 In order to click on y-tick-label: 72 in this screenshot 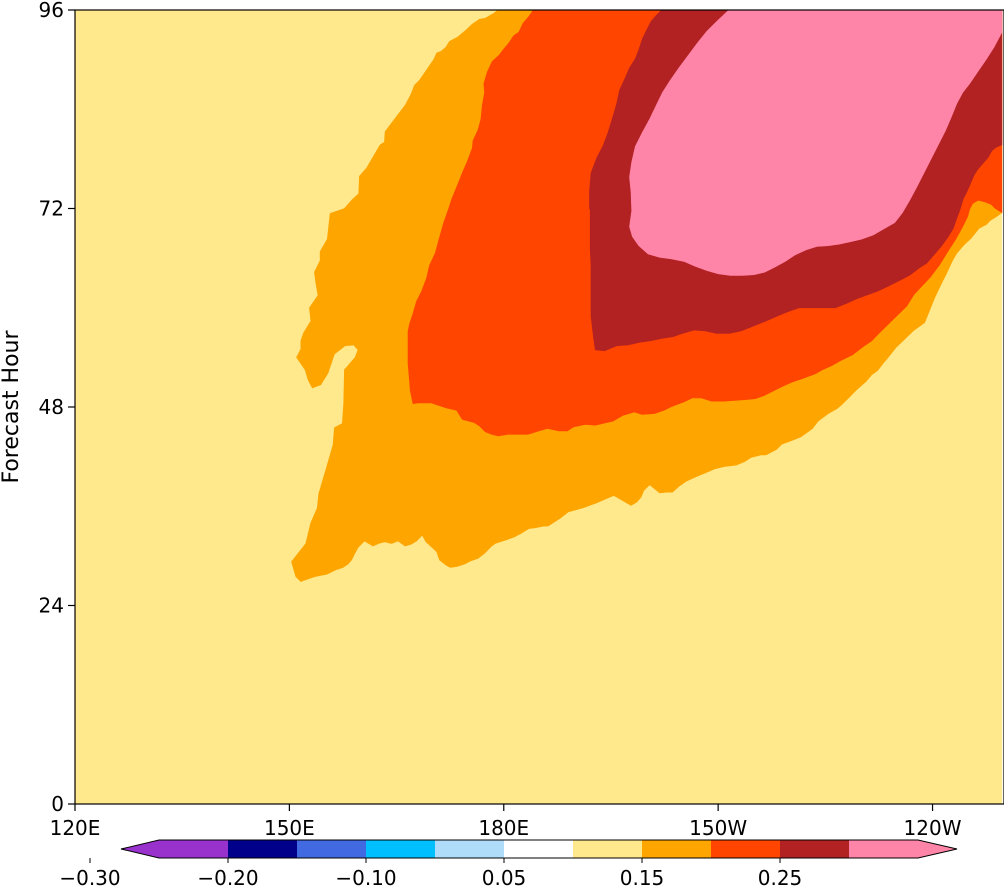, I will do `click(51, 209)`.